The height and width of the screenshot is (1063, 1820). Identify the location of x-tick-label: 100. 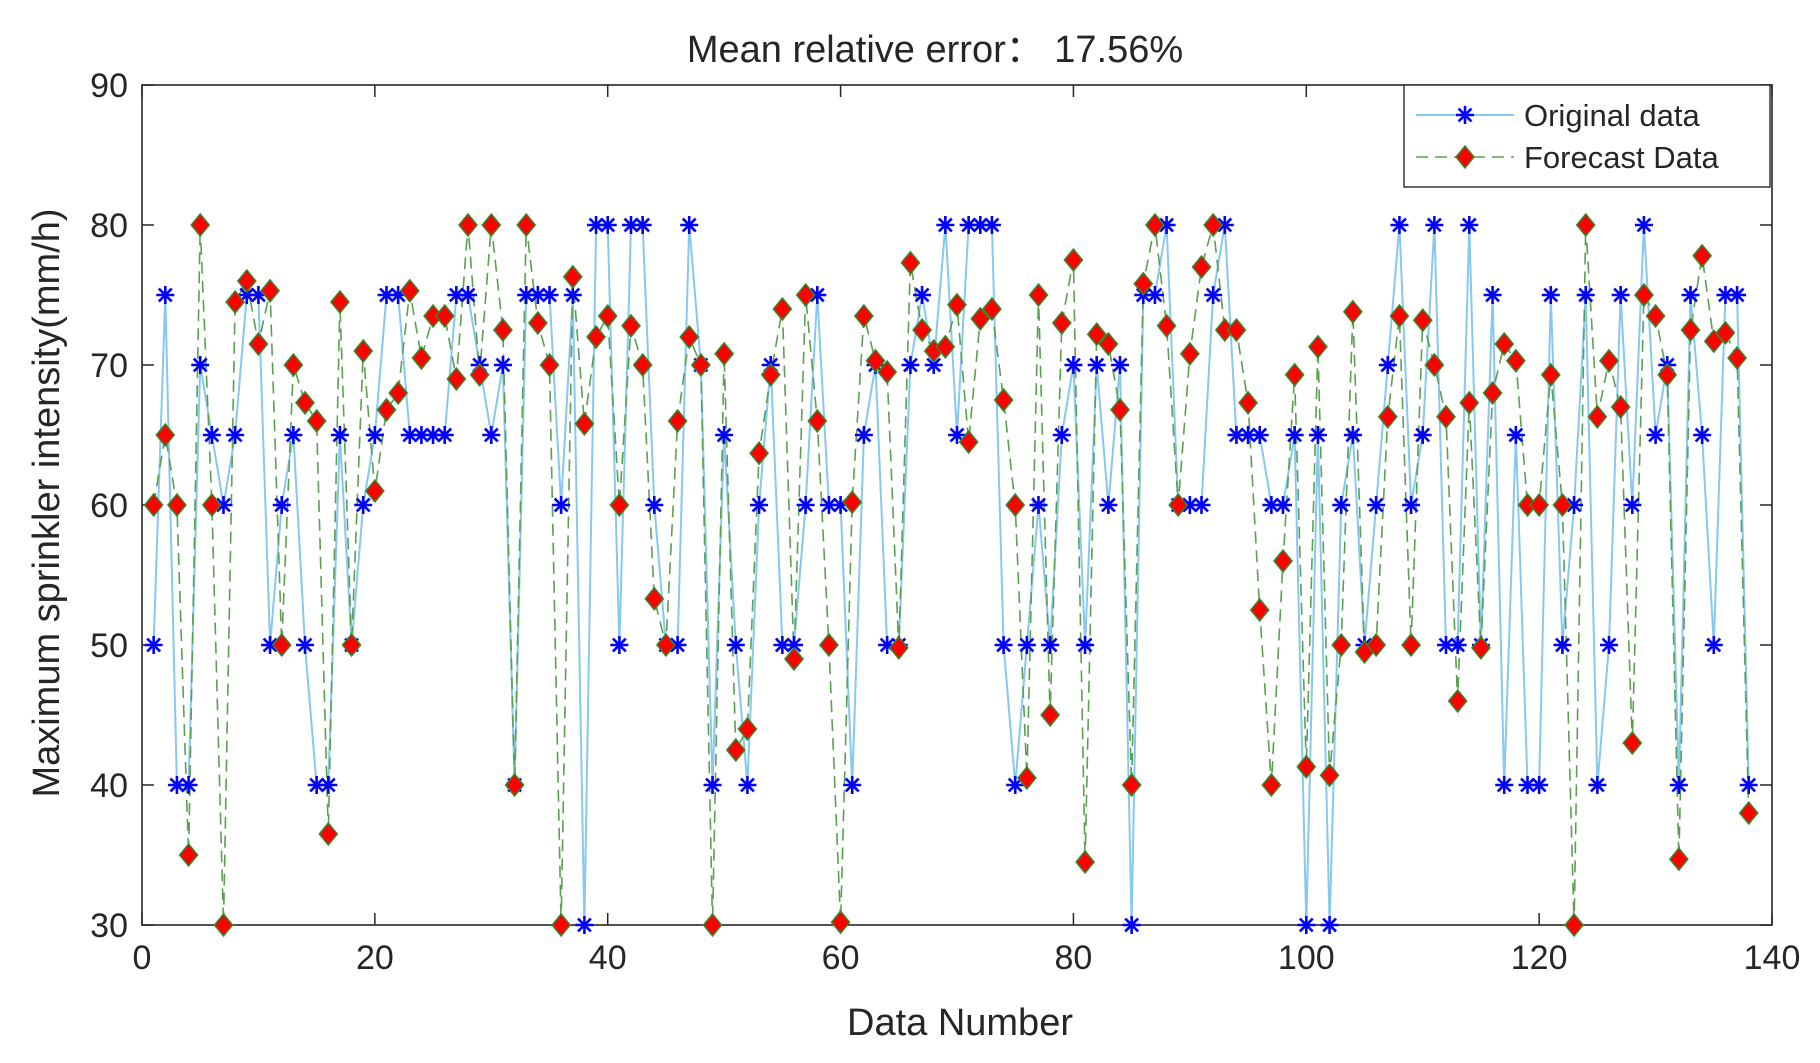
(1306, 958).